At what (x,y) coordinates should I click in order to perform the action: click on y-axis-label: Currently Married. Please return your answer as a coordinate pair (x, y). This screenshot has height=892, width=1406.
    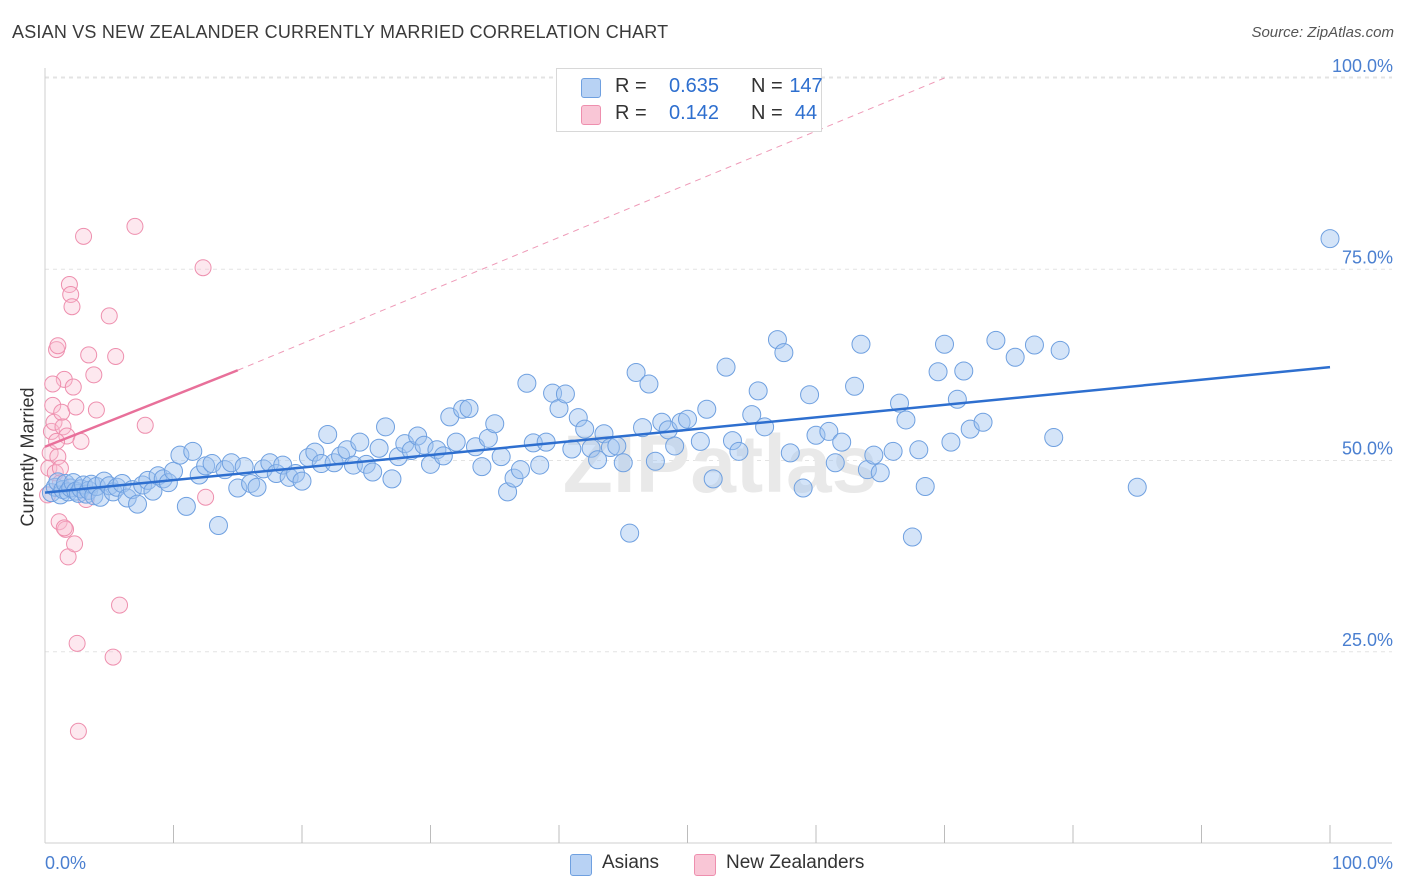
    Looking at the image, I should click on (27, 457).